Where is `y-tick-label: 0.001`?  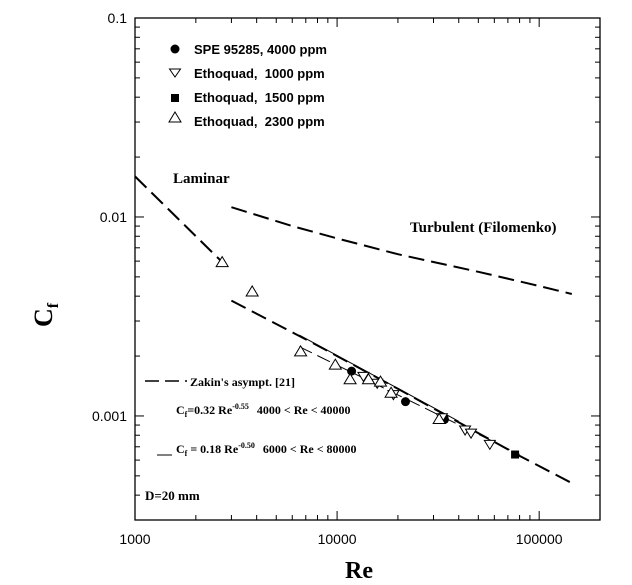 y-tick-label: 0.001 is located at coordinates (109, 416).